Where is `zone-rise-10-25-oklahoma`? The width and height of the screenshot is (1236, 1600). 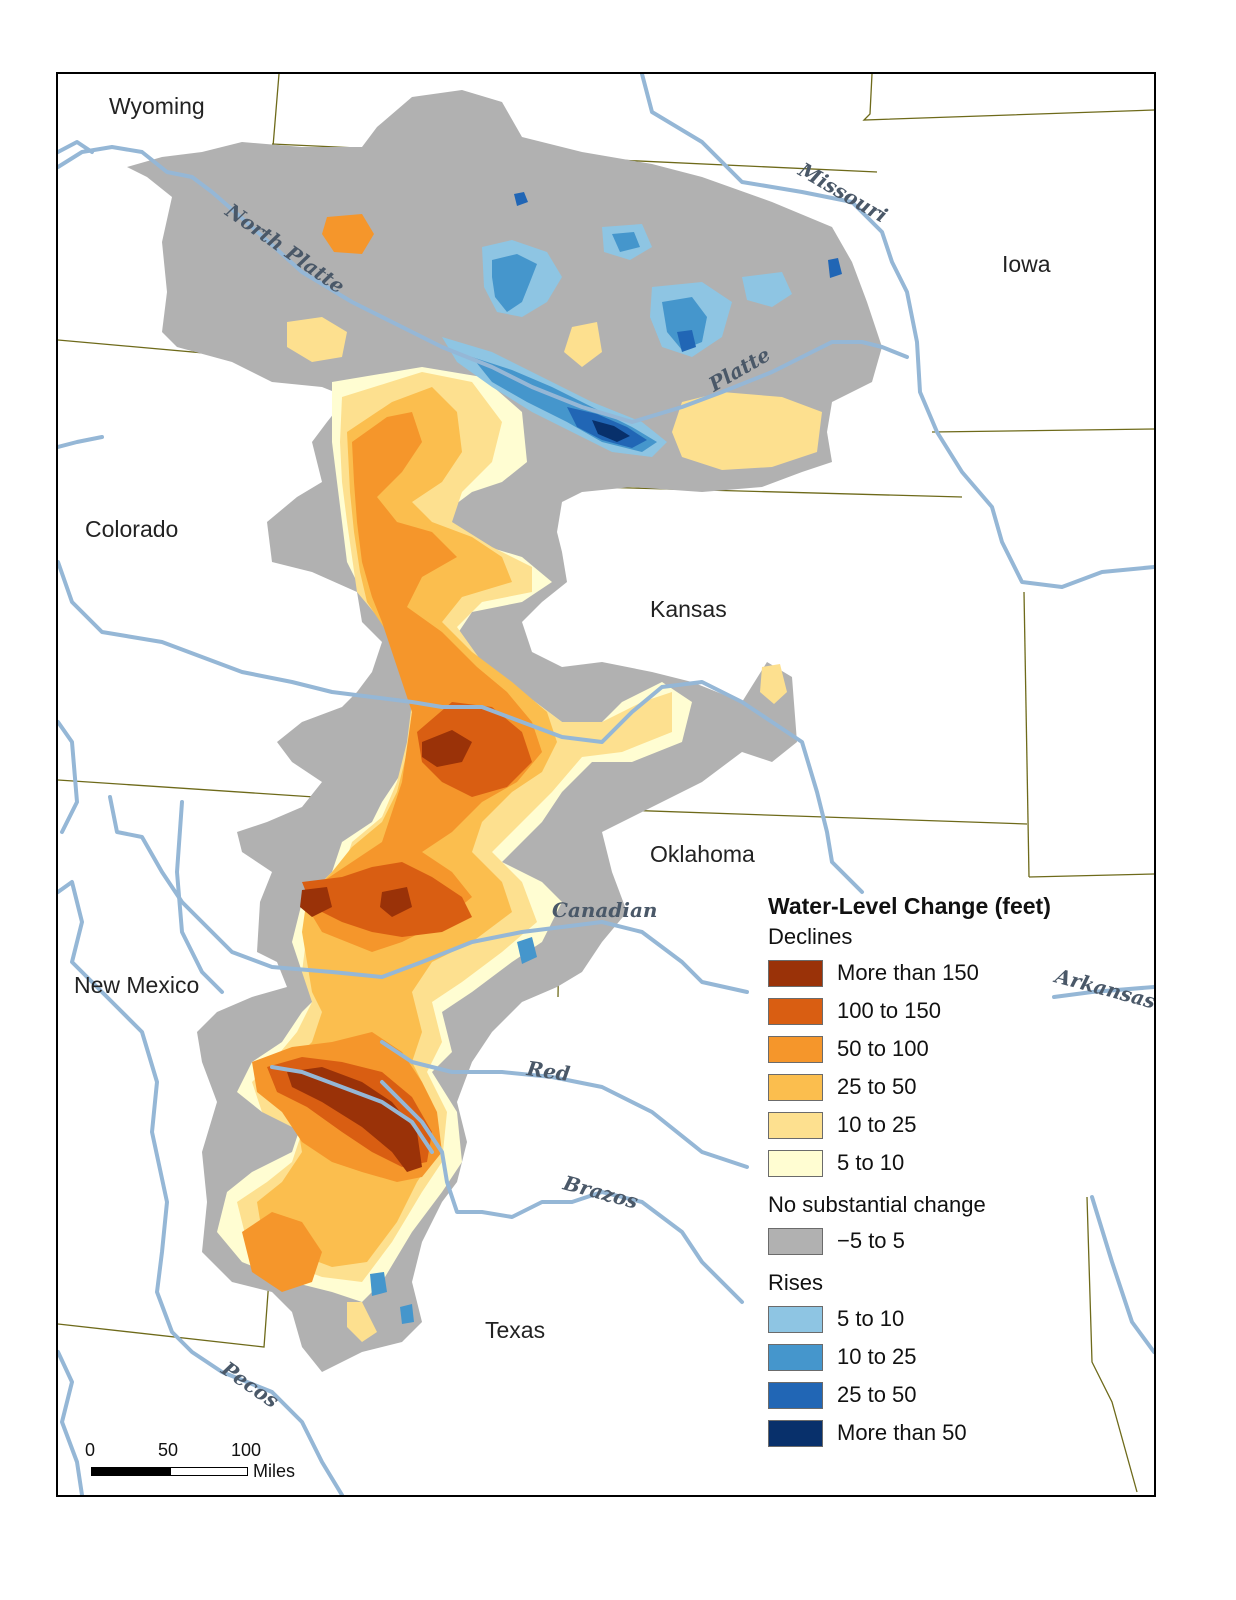
zone-rise-10-25-oklahoma is located at coordinates (527, 950).